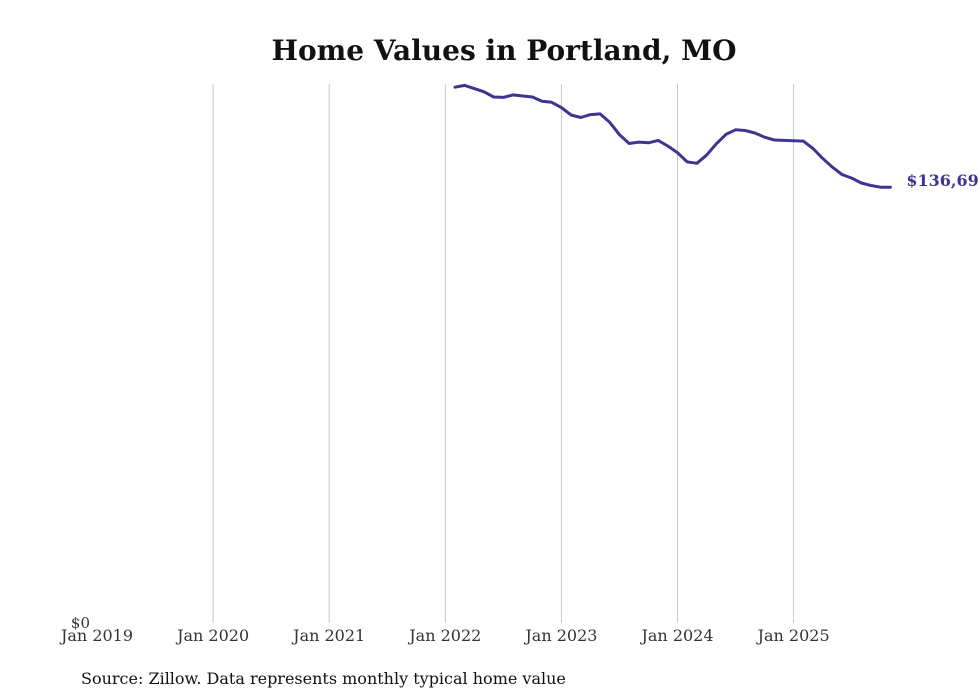 Image resolution: width=980 pixels, height=699 pixels. What do you see at coordinates (96, 635) in the screenshot?
I see `x-tick-label: Jan 2019` at bounding box center [96, 635].